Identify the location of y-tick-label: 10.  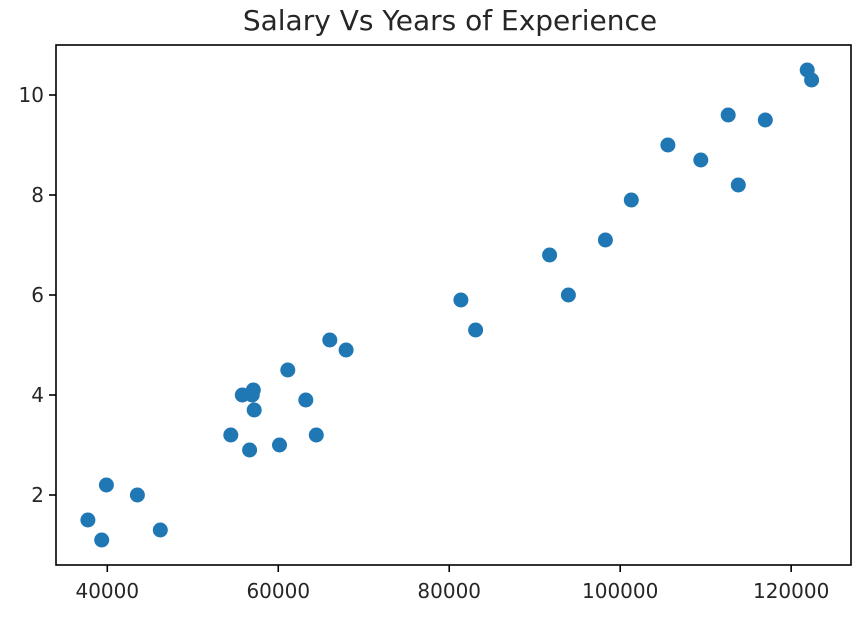
(31, 95).